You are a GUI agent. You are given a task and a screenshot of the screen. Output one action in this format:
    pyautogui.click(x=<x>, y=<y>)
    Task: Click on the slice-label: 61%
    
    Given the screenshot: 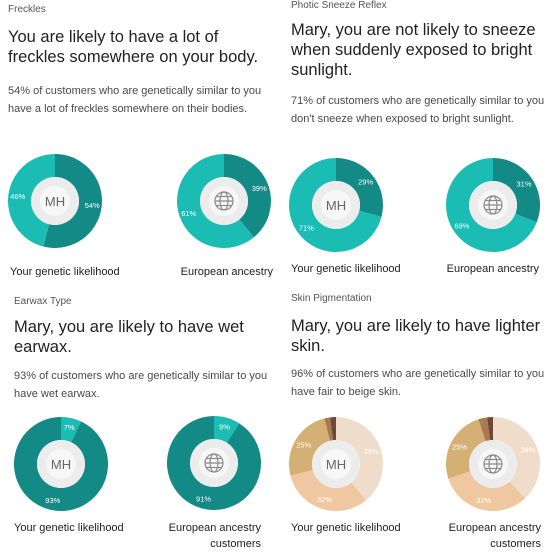 What is the action you would take?
    pyautogui.click(x=188, y=213)
    